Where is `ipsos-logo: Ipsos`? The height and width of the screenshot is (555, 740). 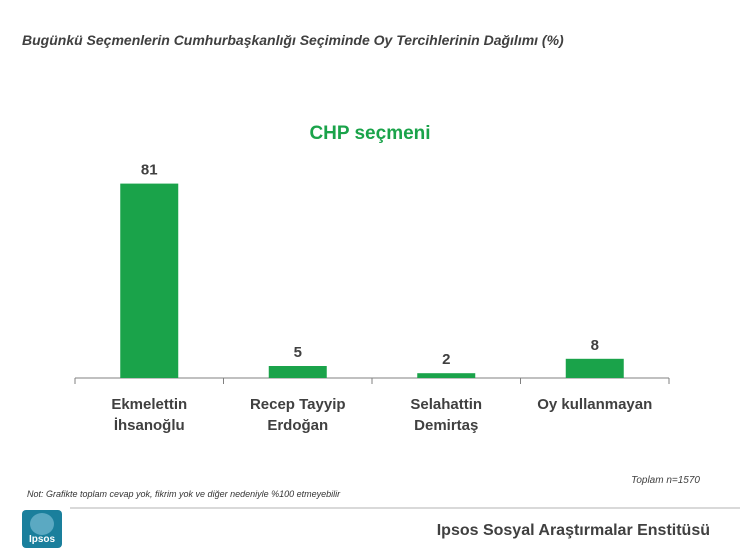 ipsos-logo: Ipsos is located at coordinates (42, 529).